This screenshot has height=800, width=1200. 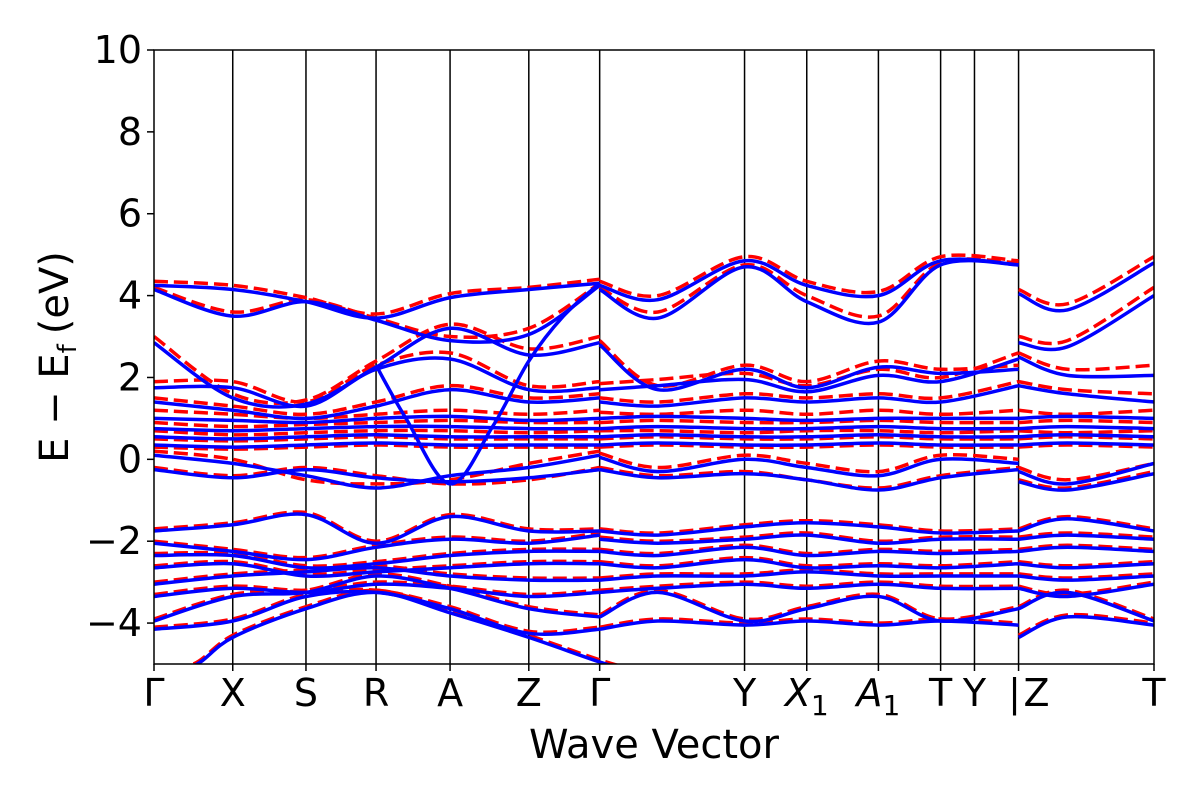 I want to click on x-tick-label-7-text: Y, so click(x=744, y=693).